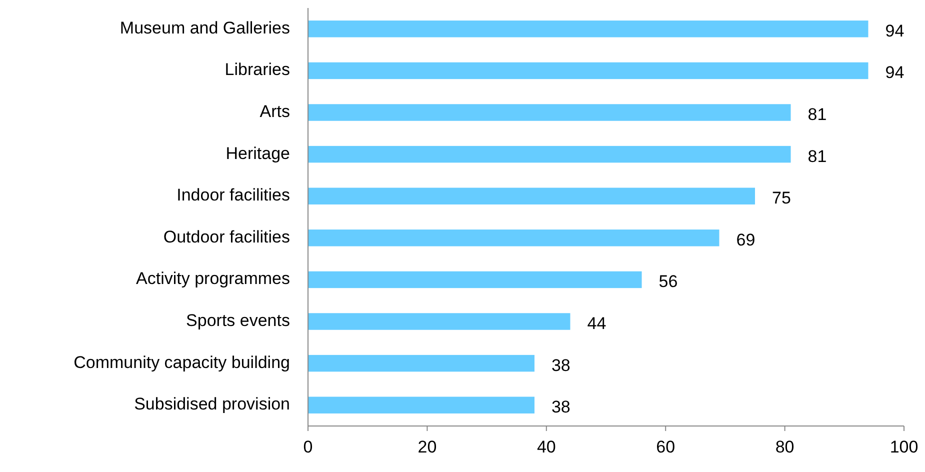 Image resolution: width=925 pixels, height=472 pixels. Describe the element at coordinates (781, 198) in the screenshot. I see `data-label: 75` at that location.